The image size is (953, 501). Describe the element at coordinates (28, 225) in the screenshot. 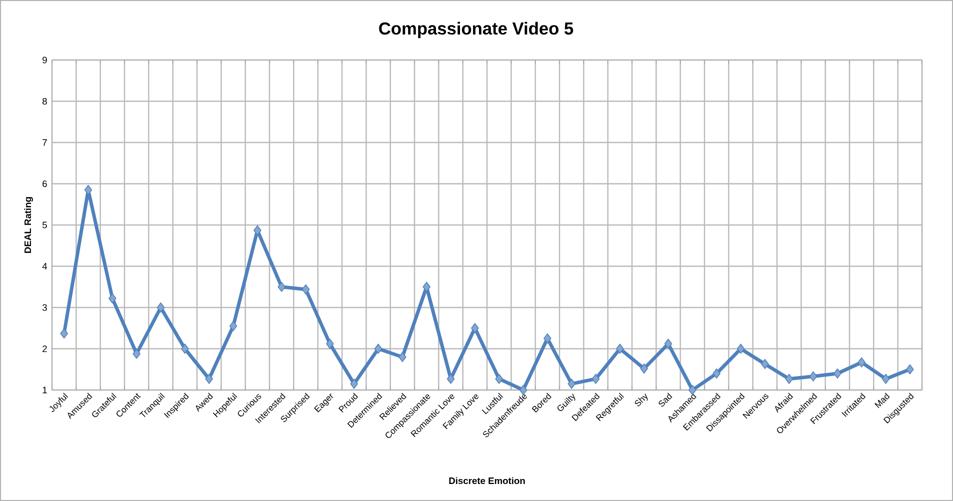

I see `y-axis-title: DEAL Rating` at that location.